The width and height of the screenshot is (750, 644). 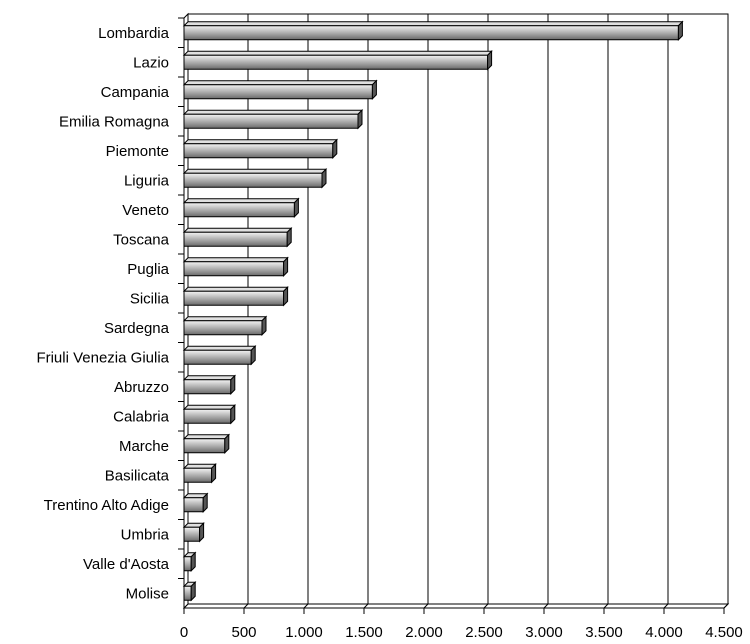 I want to click on x-tick-label: 1.500, so click(x=364, y=632).